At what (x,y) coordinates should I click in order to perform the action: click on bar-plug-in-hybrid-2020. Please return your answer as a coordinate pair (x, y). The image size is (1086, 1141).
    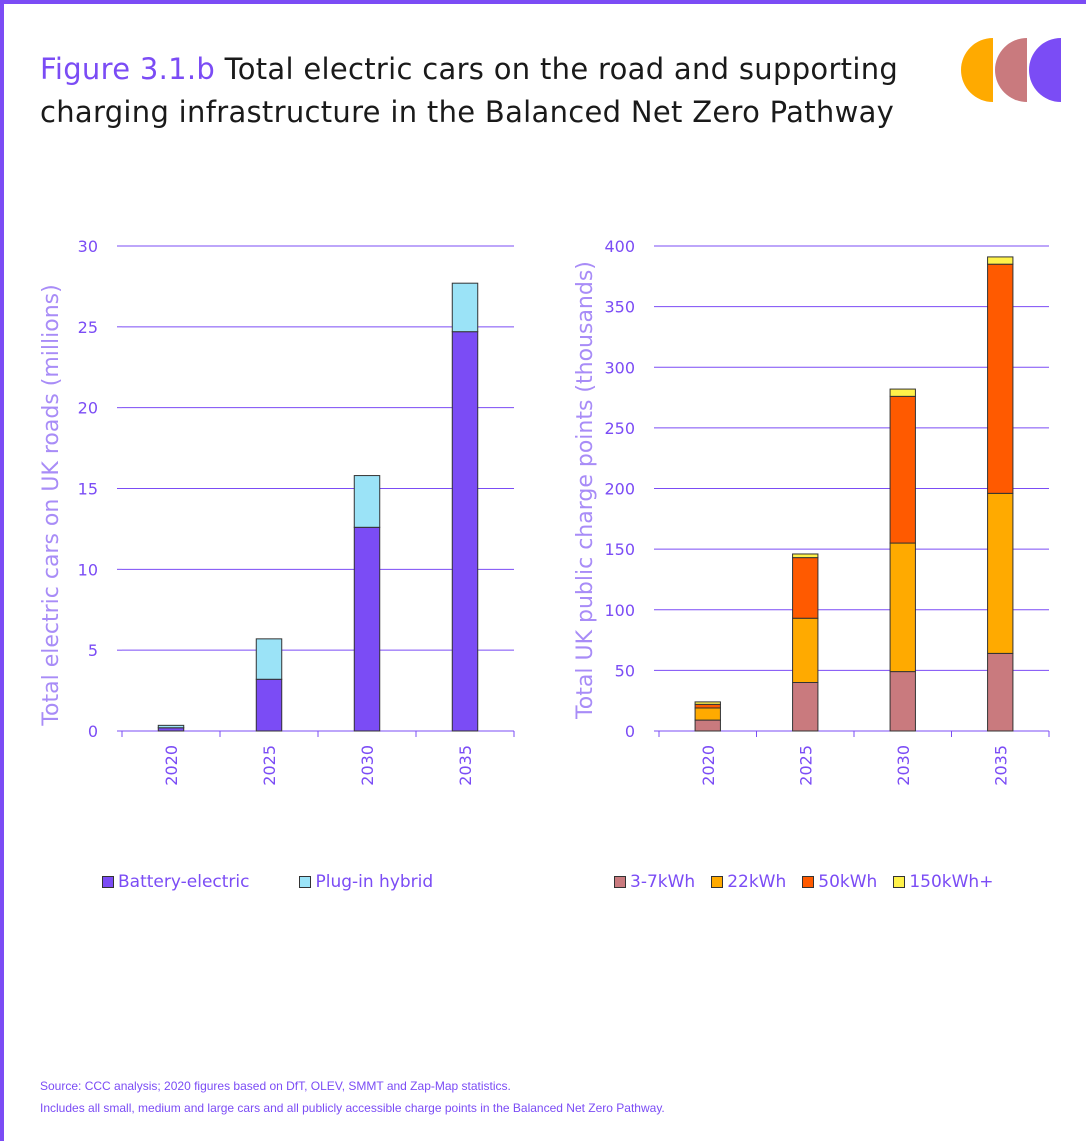
    Looking at the image, I should click on (171, 726).